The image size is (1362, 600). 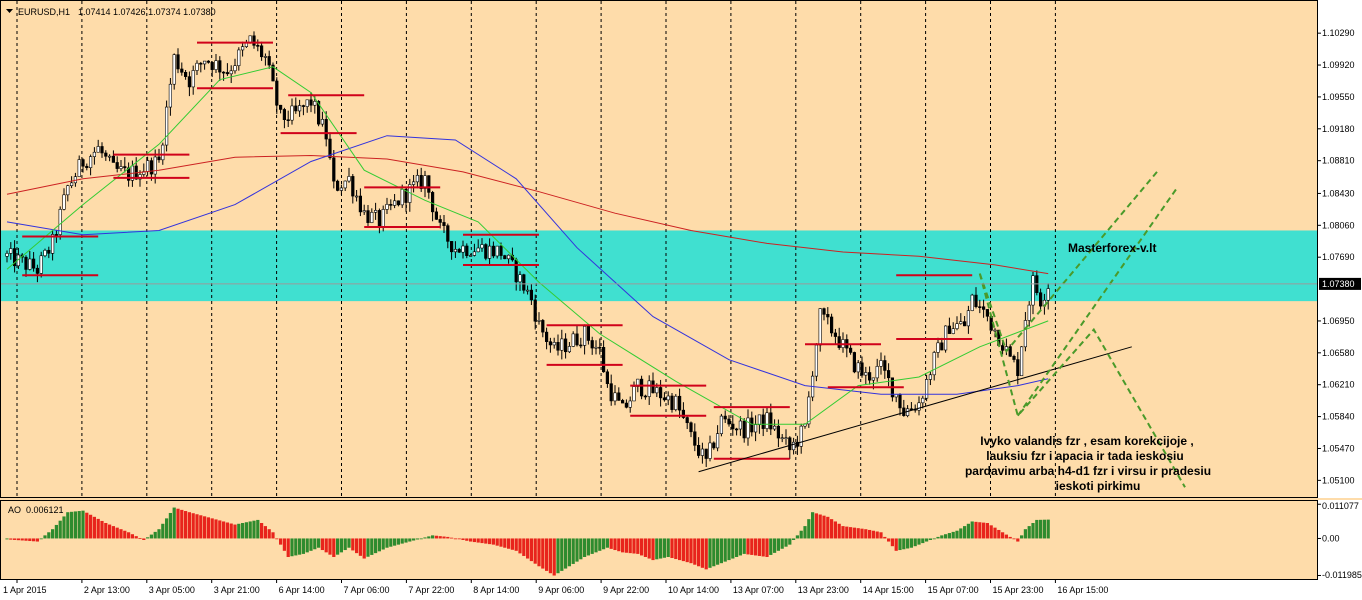 I want to click on ao-indicator-panel: AO 0.006121, so click(x=659, y=540).